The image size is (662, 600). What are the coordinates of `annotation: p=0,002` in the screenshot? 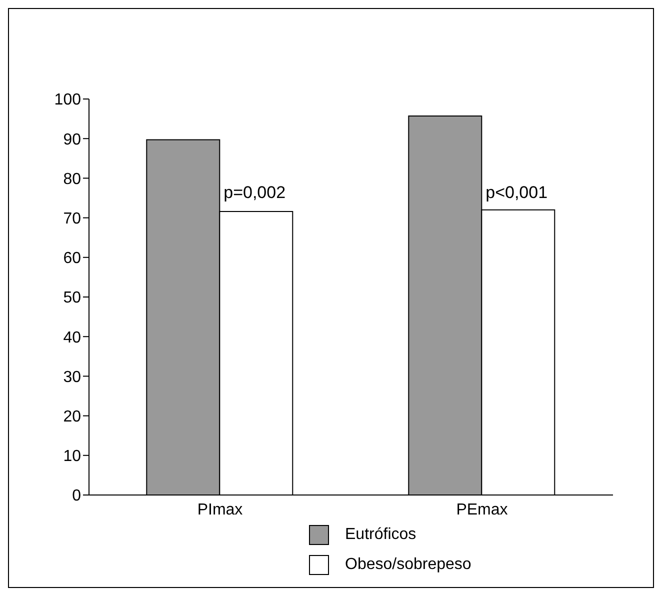 It's located at (255, 192).